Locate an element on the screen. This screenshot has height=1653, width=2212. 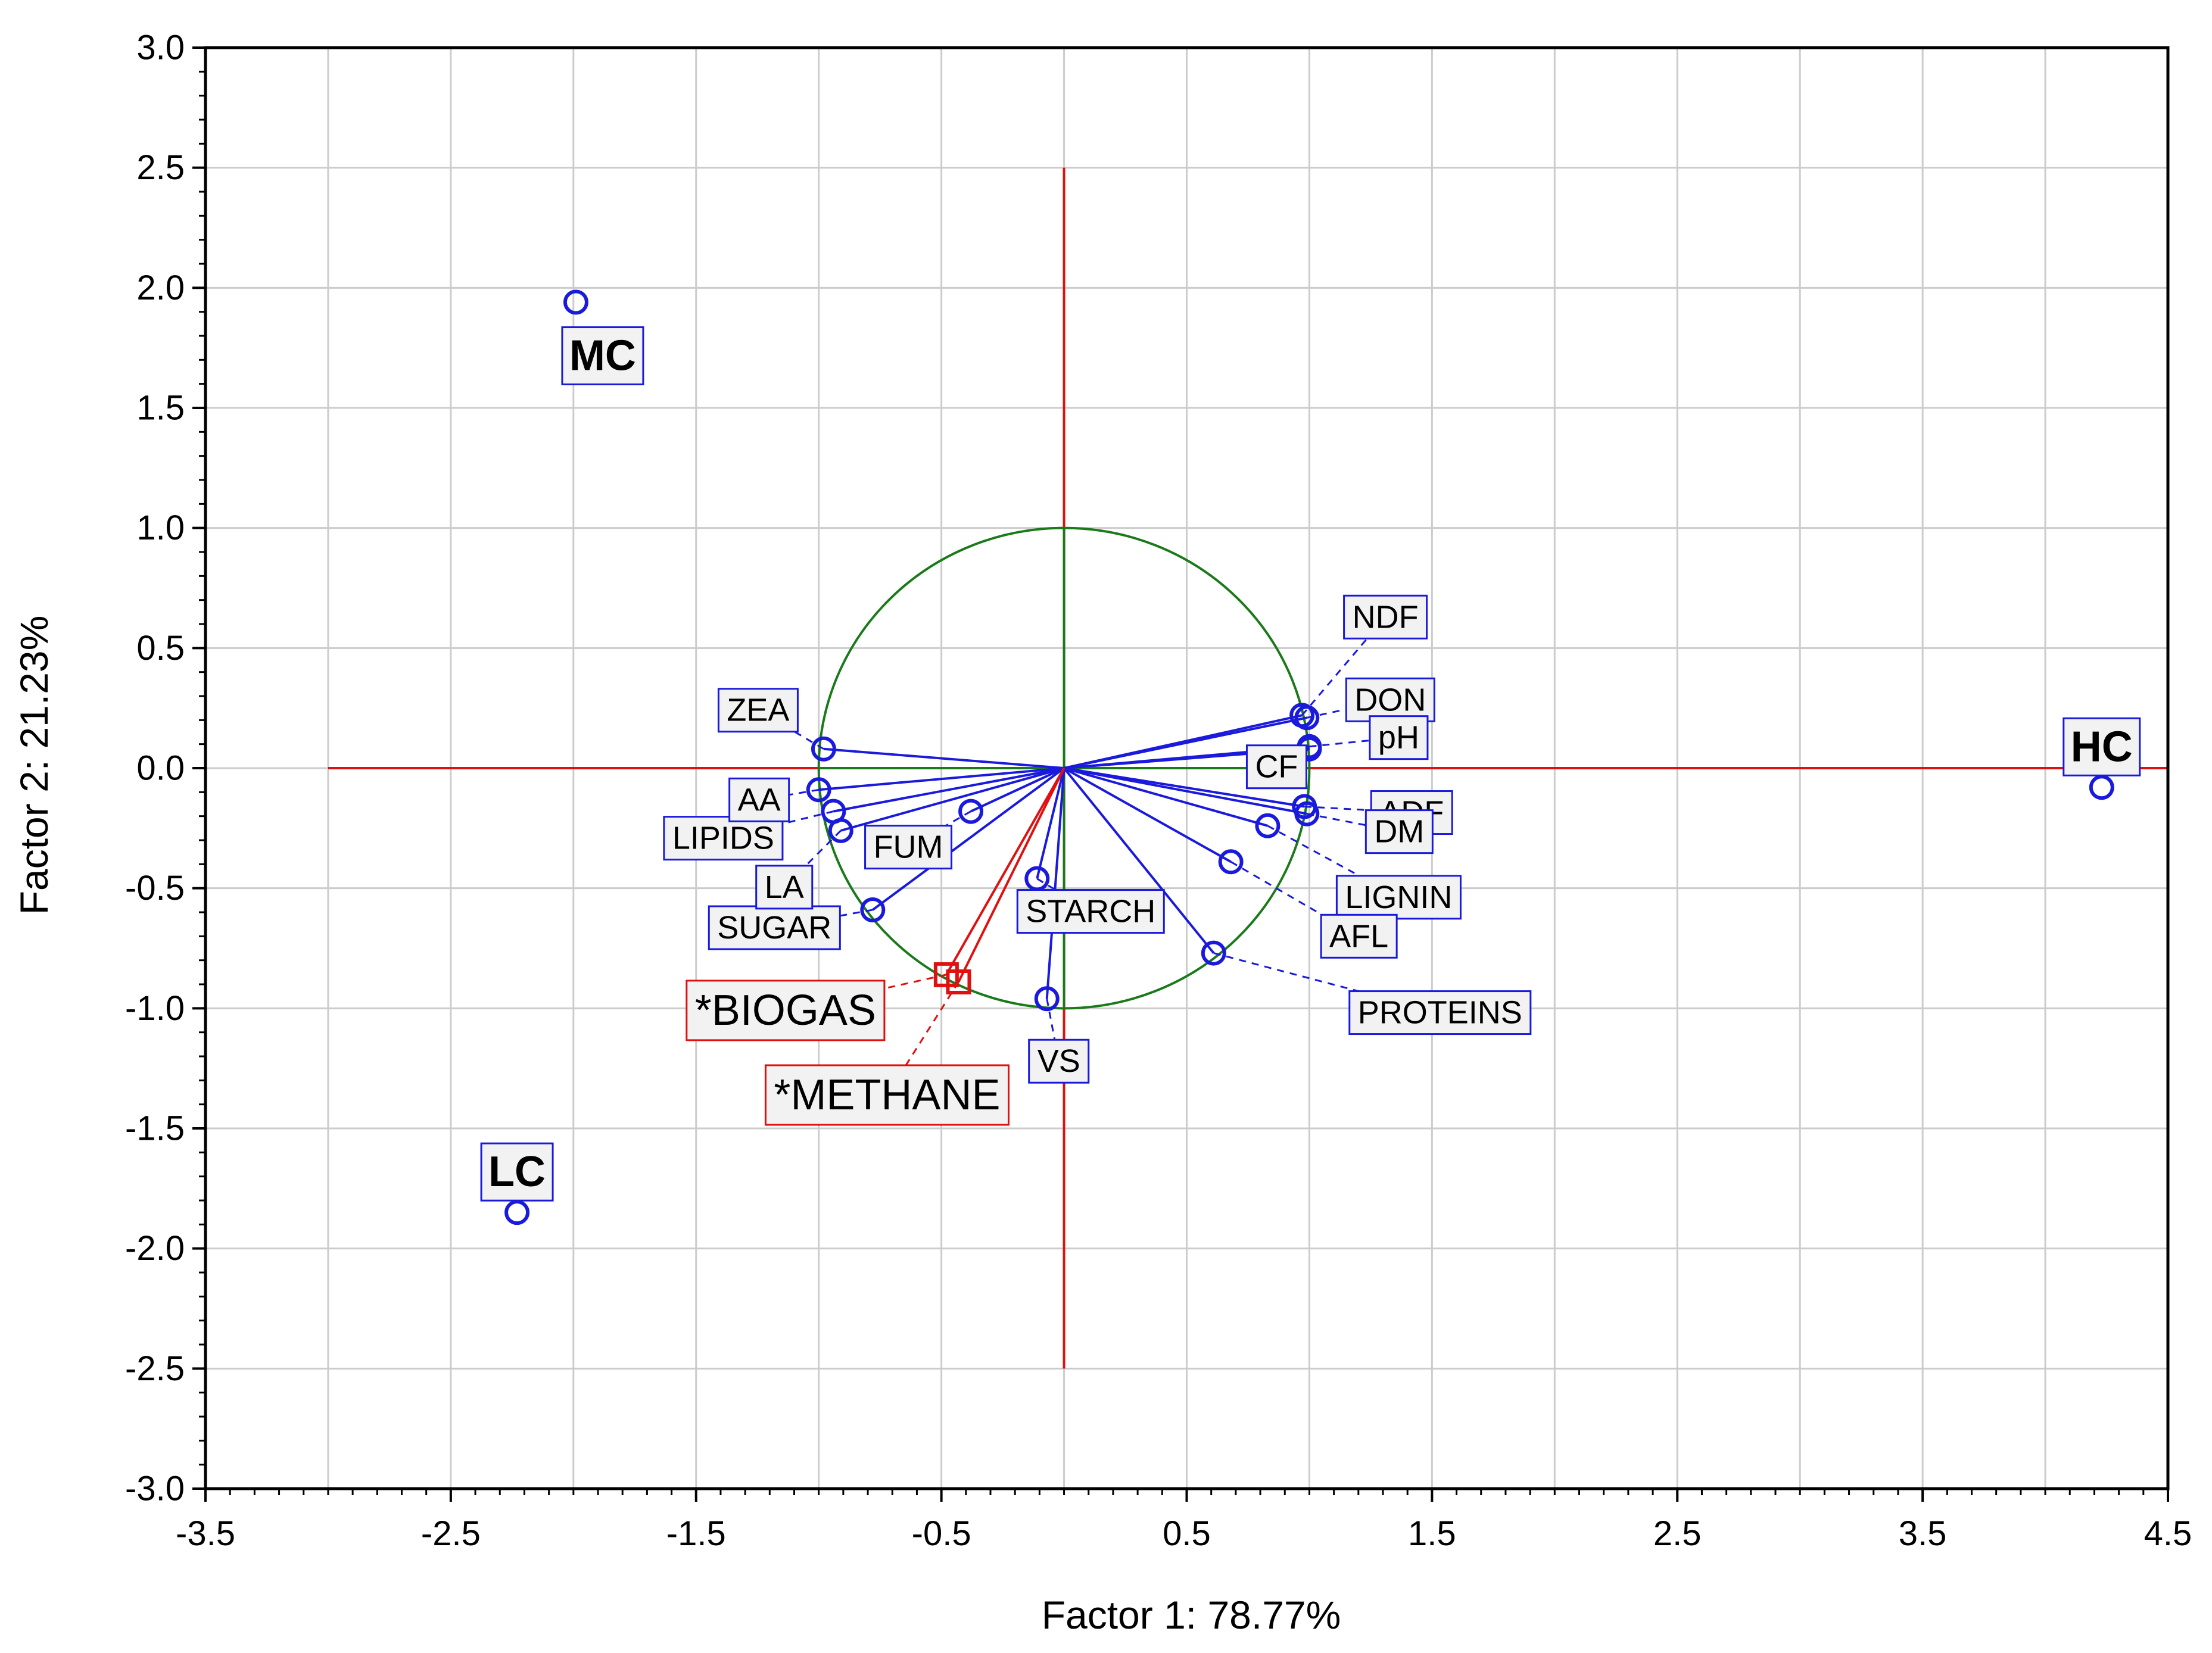
label-don: DON is located at coordinates (1390, 700).